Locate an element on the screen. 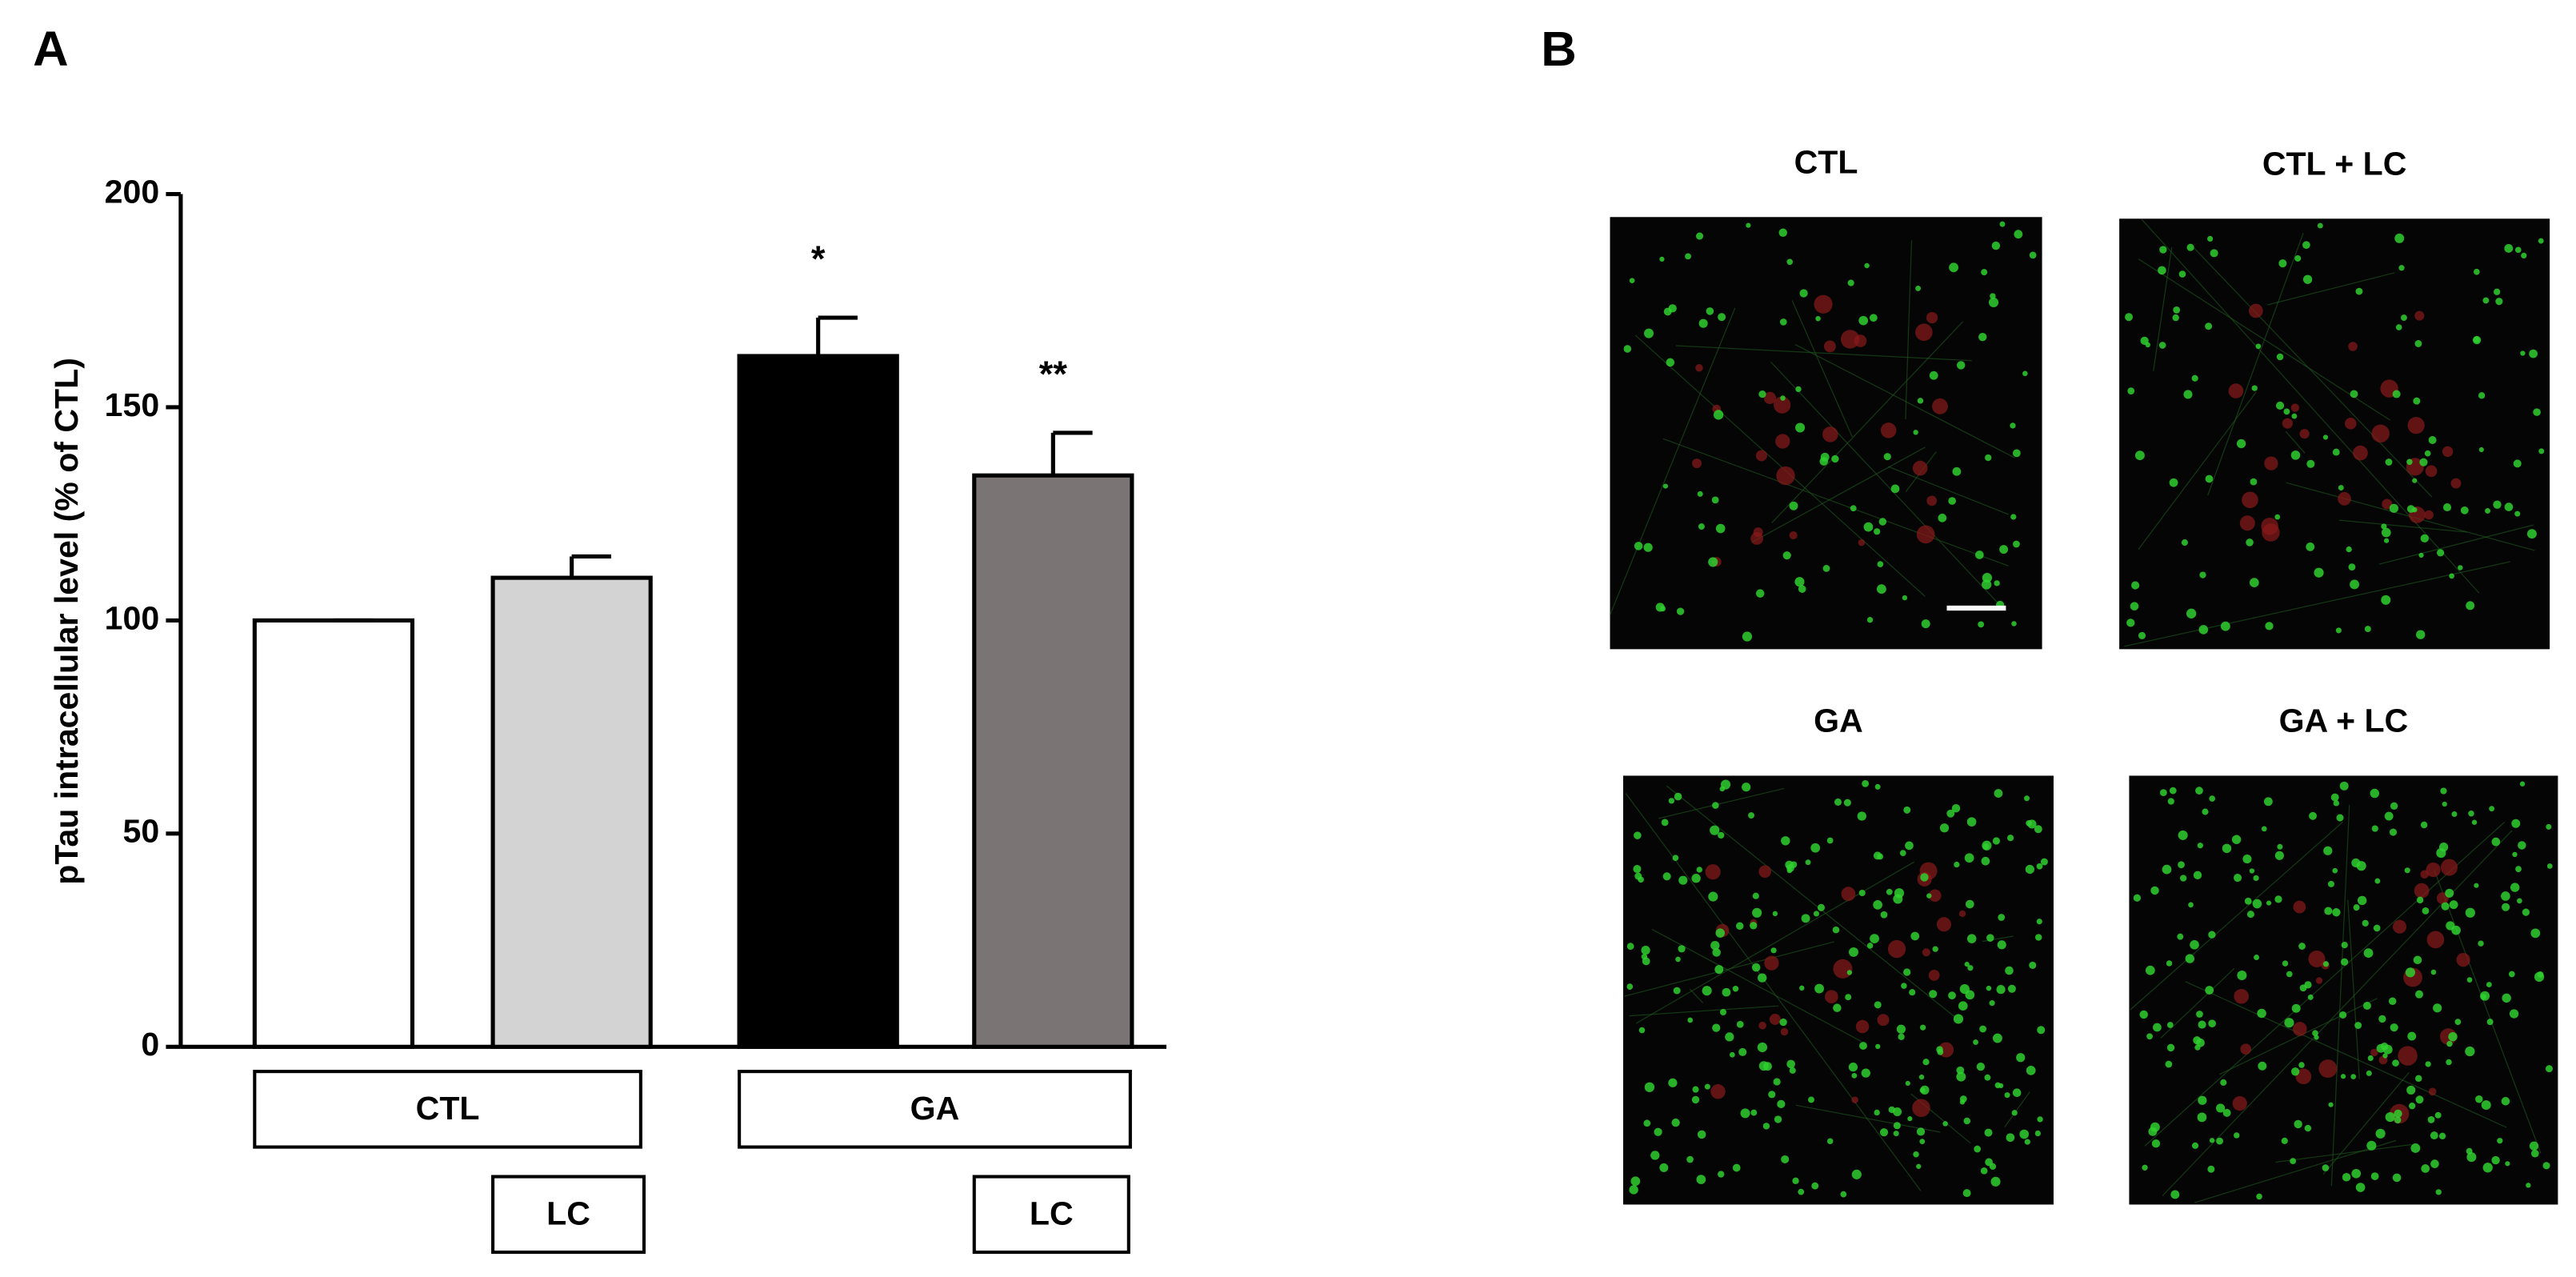 The width and height of the screenshot is (2576, 1277). panel-label: A is located at coordinates (50, 50).